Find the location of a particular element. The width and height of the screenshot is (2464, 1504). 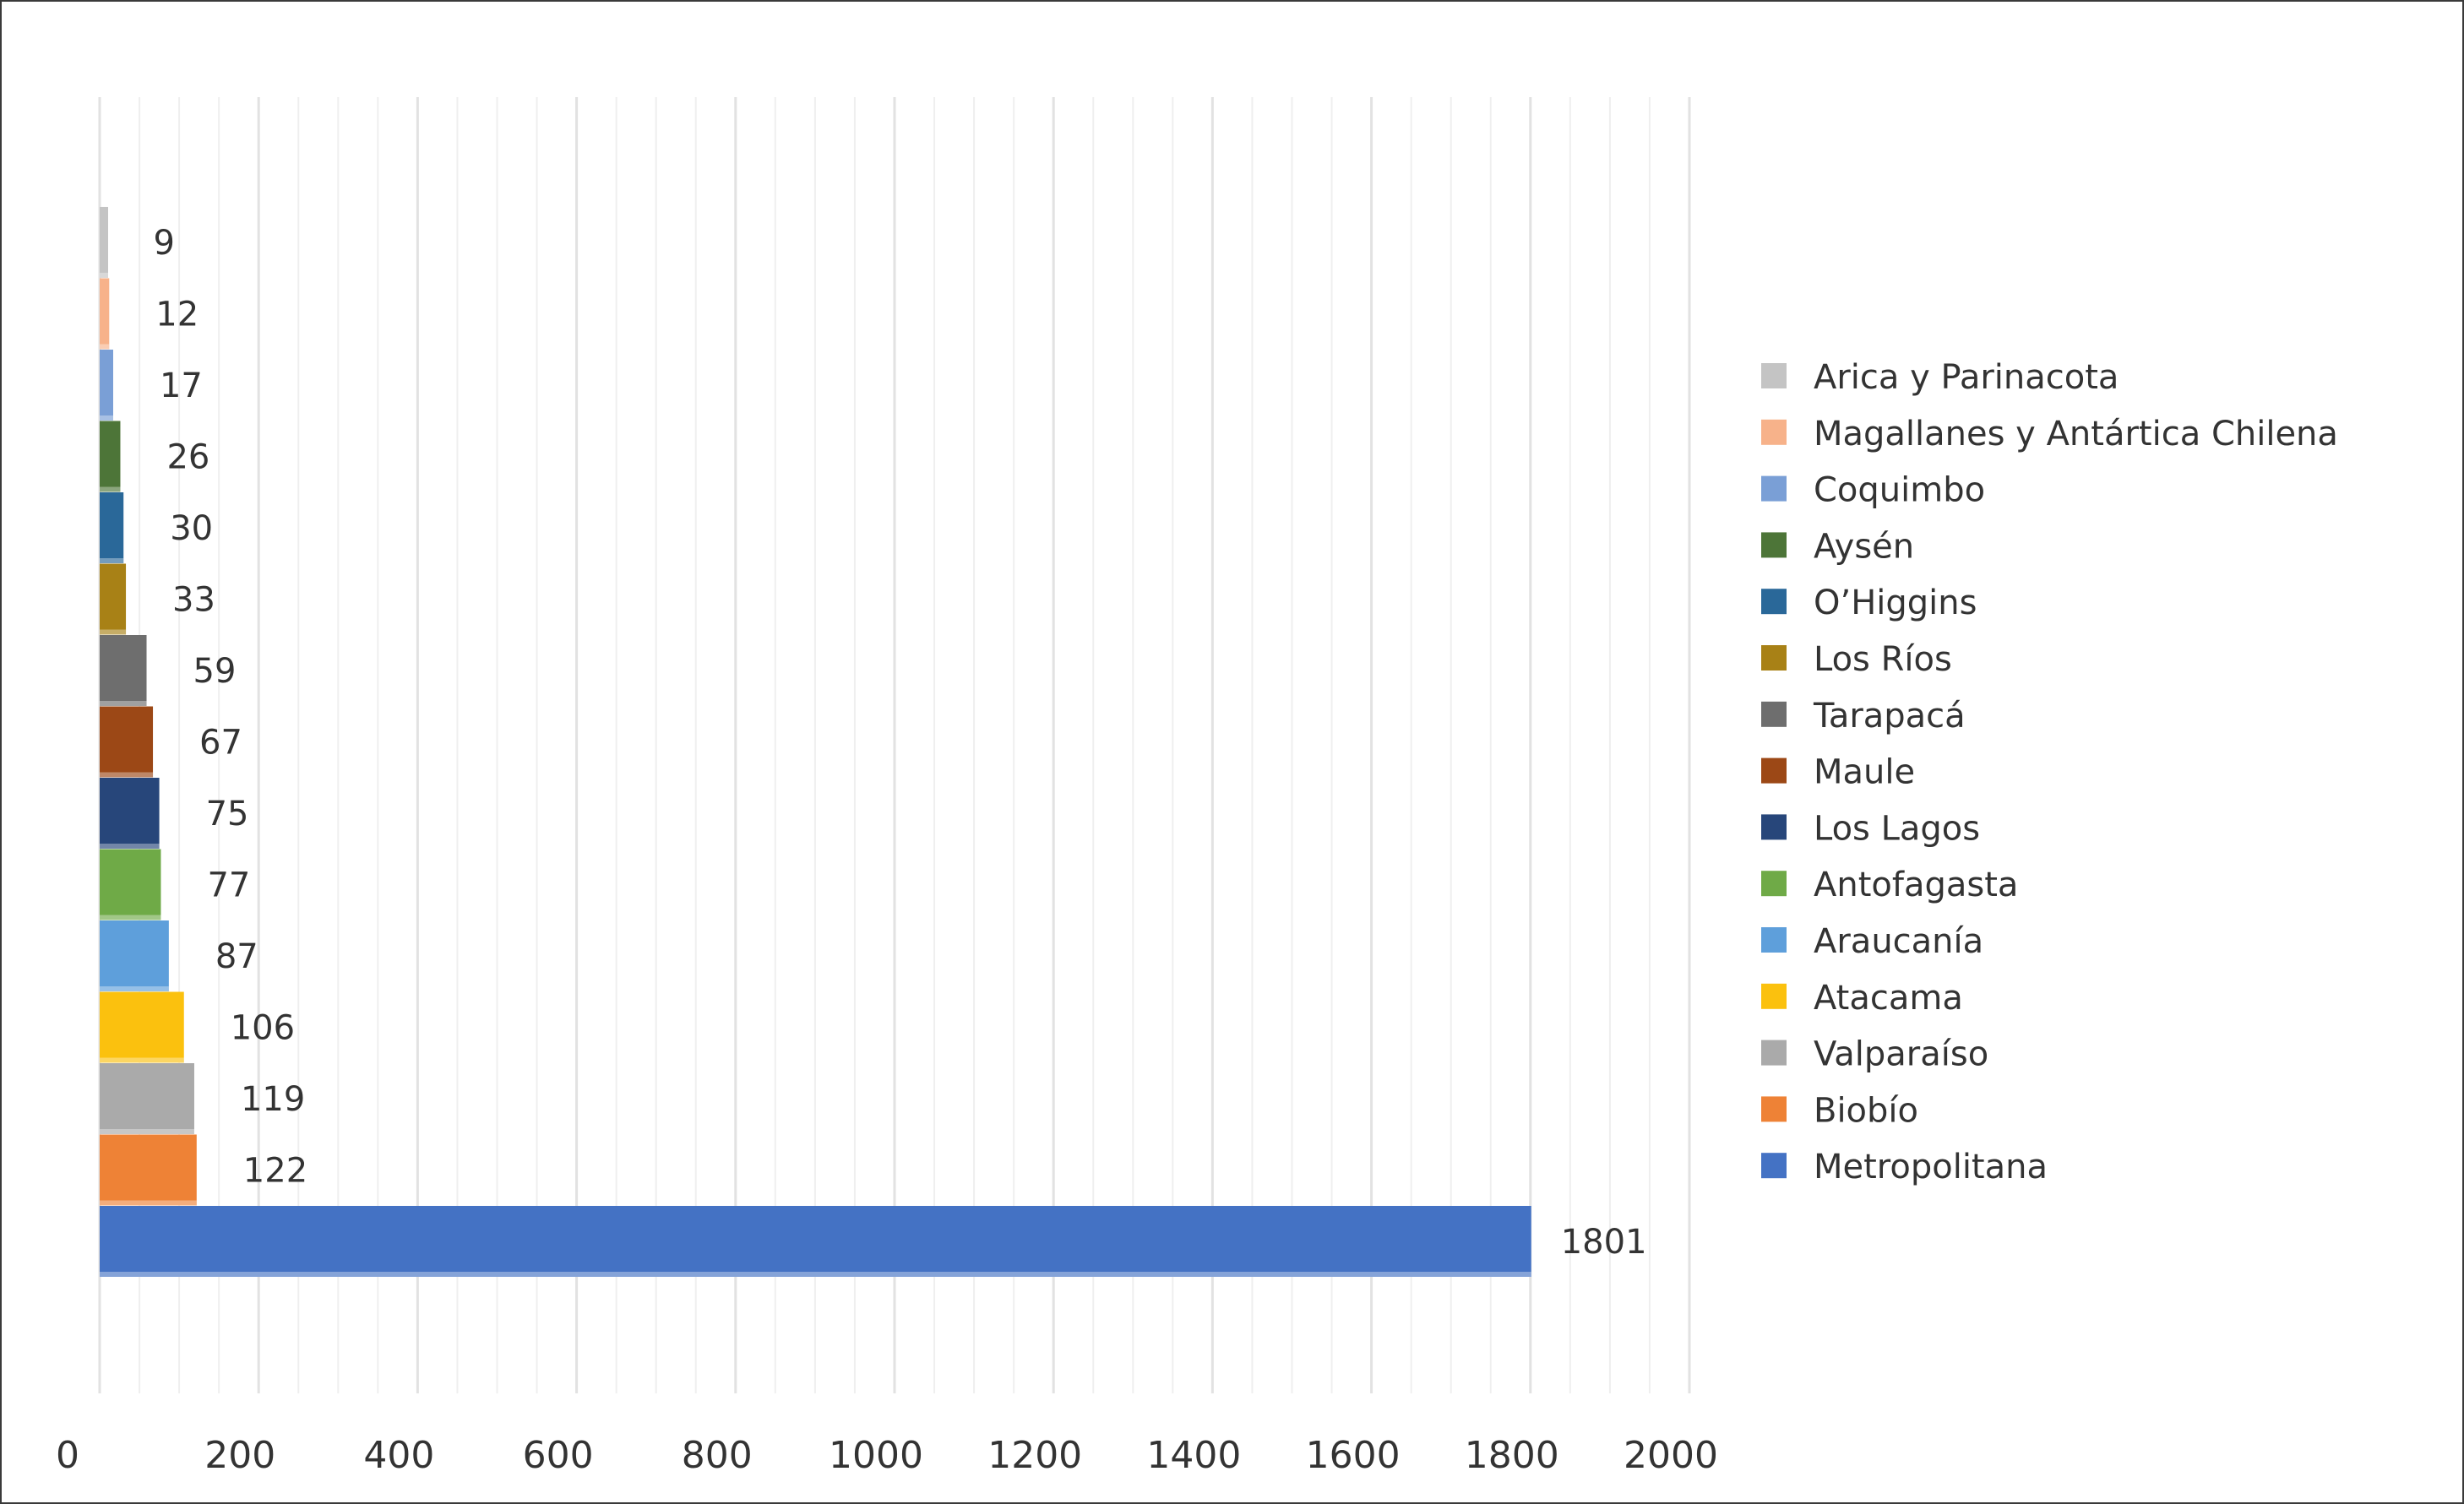

data-label: 106 is located at coordinates (263, 1028).